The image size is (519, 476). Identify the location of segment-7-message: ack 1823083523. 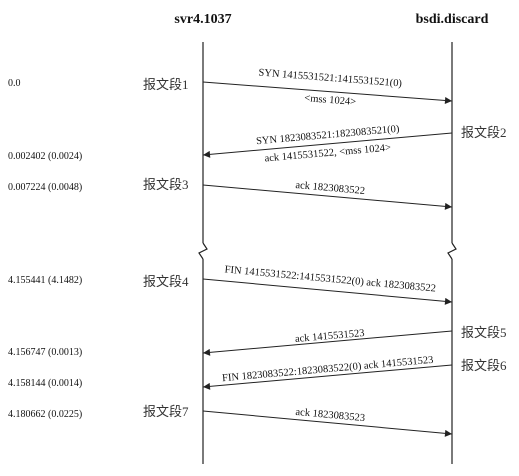
(330, 415).